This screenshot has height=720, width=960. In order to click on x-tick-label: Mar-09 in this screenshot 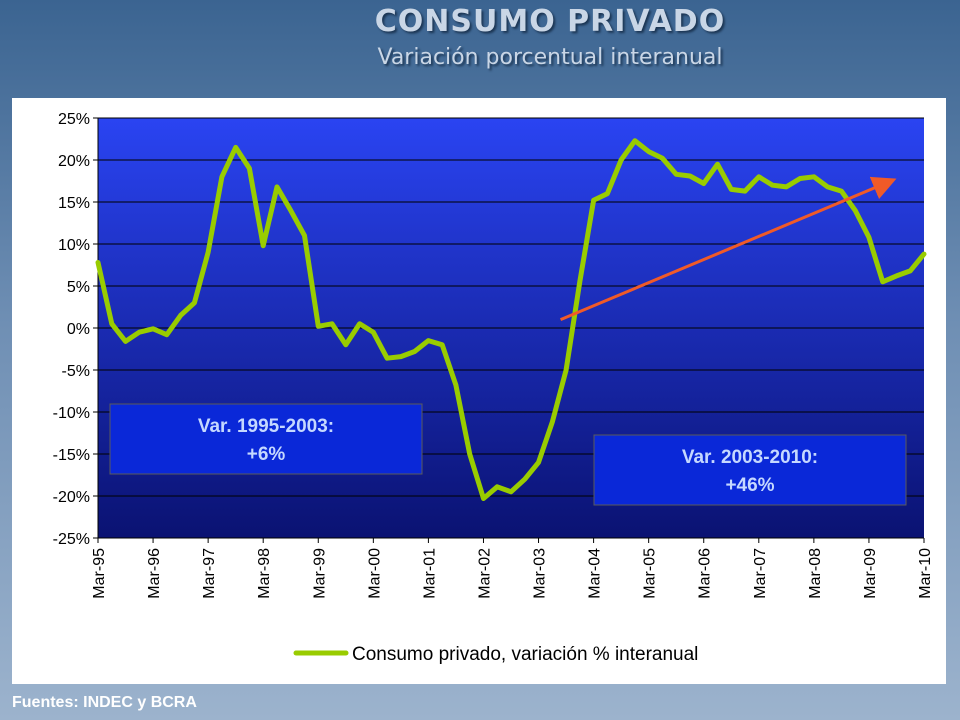, I will do `click(870, 573)`.